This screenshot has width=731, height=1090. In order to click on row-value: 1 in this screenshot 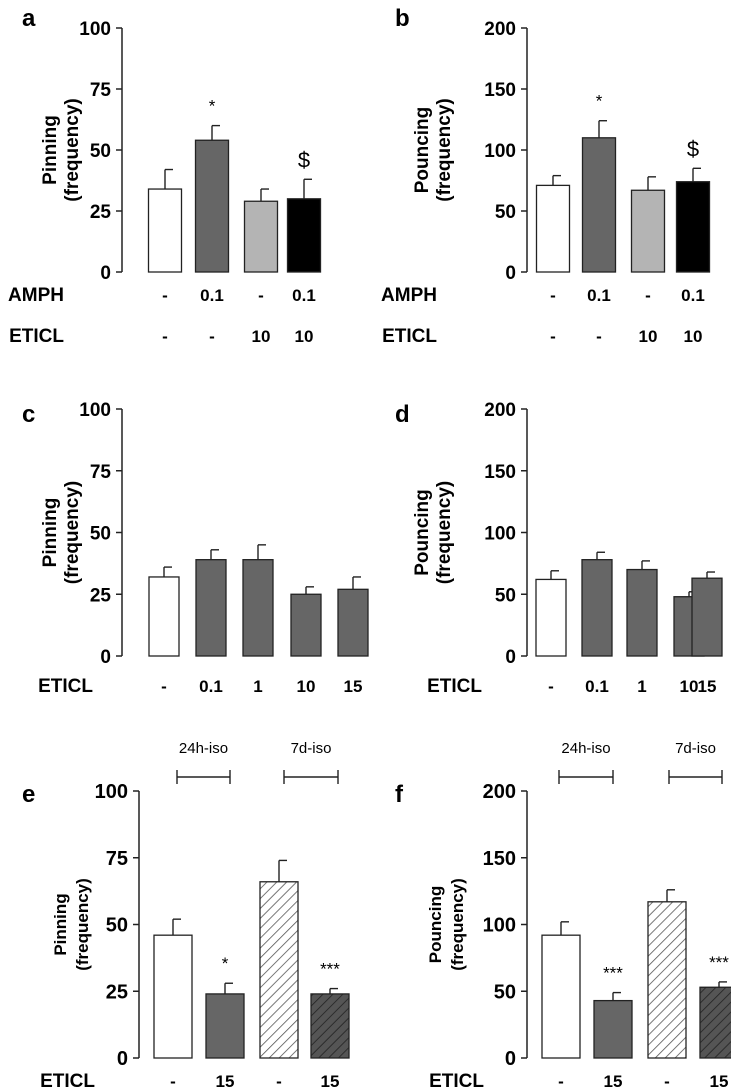, I will do `click(257, 686)`.